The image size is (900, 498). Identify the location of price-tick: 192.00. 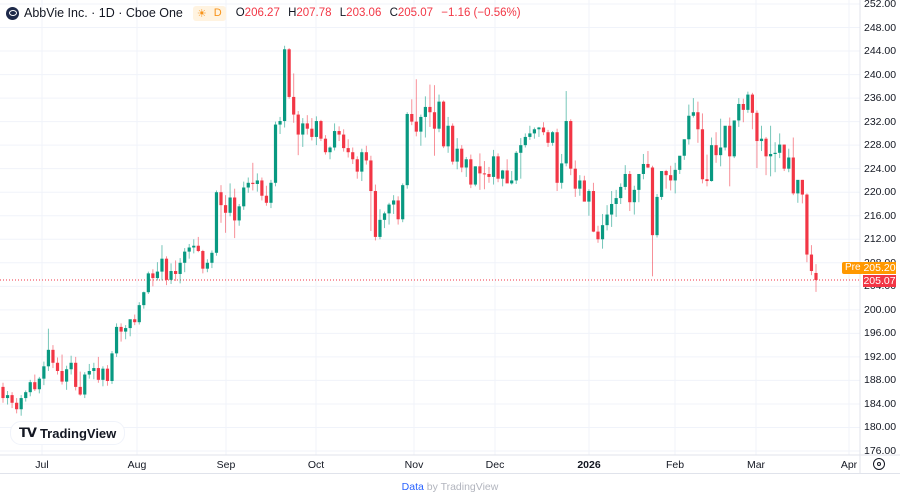
(880, 356).